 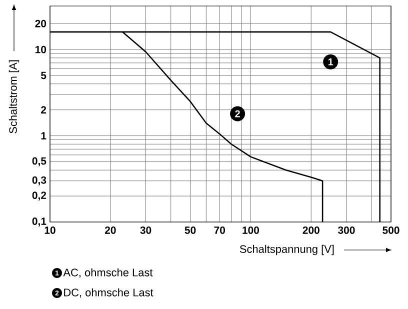 What do you see at coordinates (108, 273) in the screenshot?
I see `legend-label: AC, ohmsche Last` at bounding box center [108, 273].